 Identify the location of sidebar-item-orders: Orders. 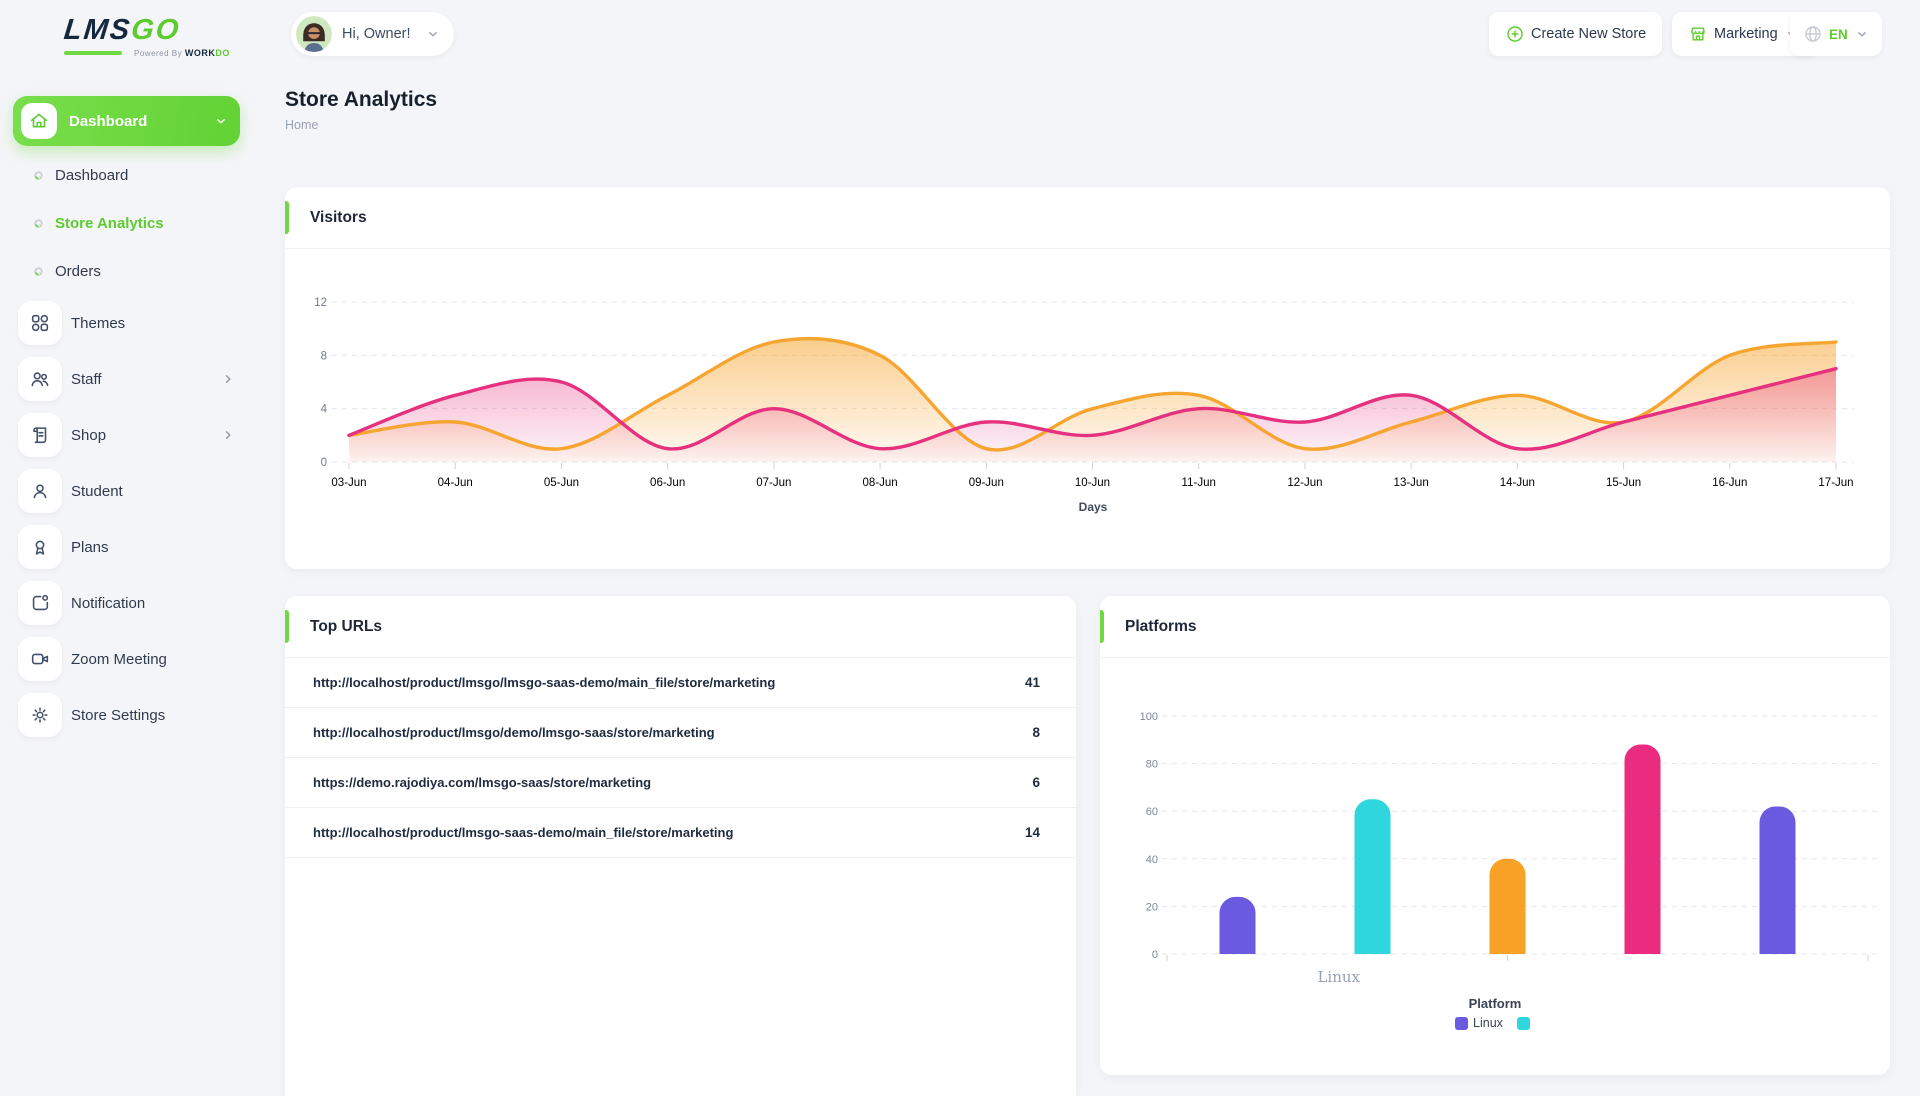
(128, 271).